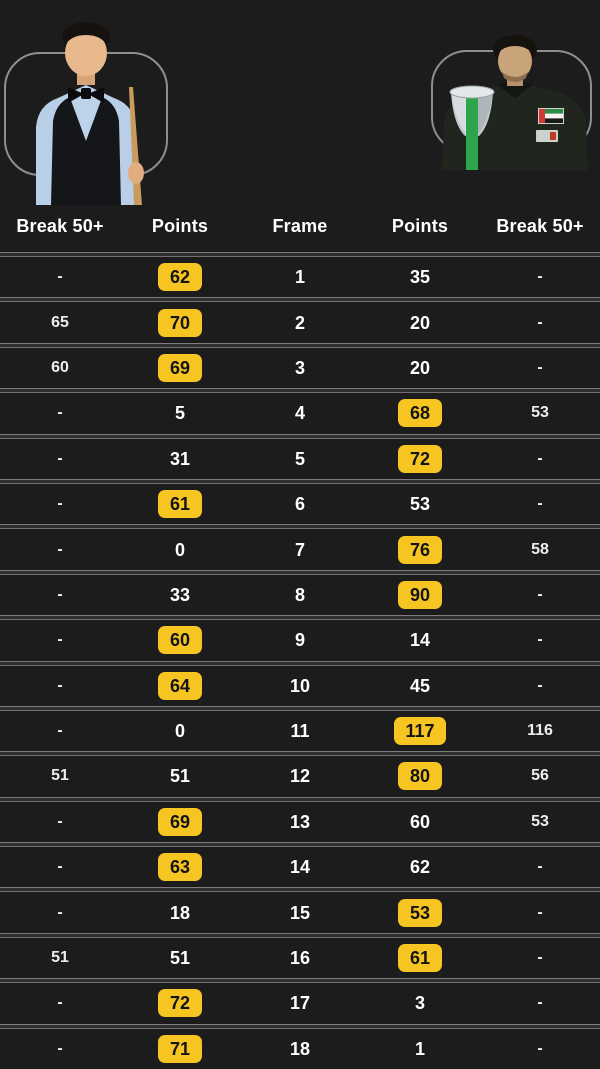  I want to click on right-points-cell: 35, so click(420, 277).